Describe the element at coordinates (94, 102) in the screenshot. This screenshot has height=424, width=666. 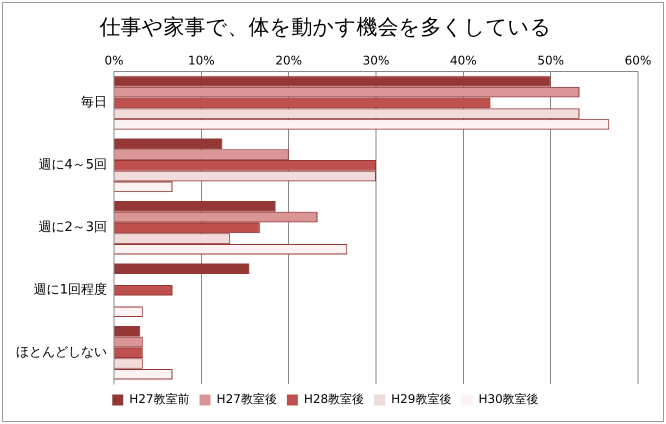
I see `y-tick-label: 毎日` at that location.